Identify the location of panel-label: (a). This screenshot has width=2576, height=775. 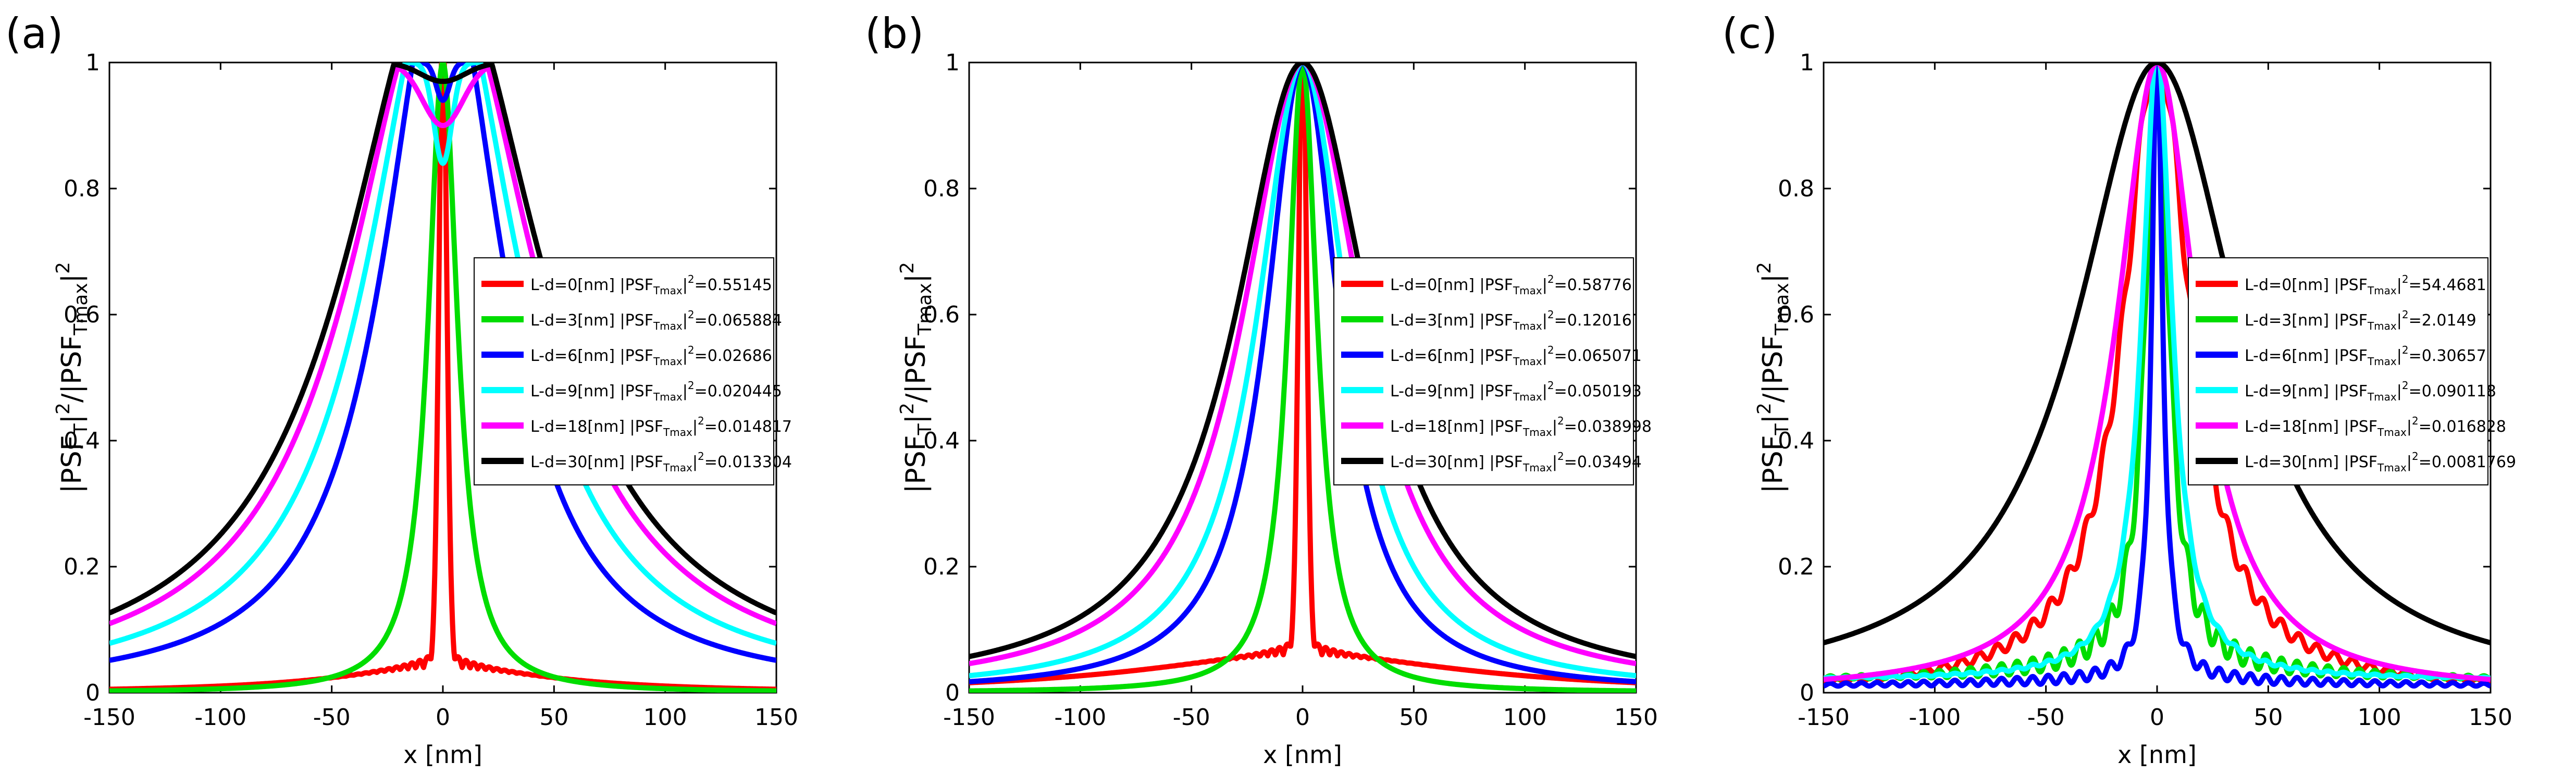
(34, 33).